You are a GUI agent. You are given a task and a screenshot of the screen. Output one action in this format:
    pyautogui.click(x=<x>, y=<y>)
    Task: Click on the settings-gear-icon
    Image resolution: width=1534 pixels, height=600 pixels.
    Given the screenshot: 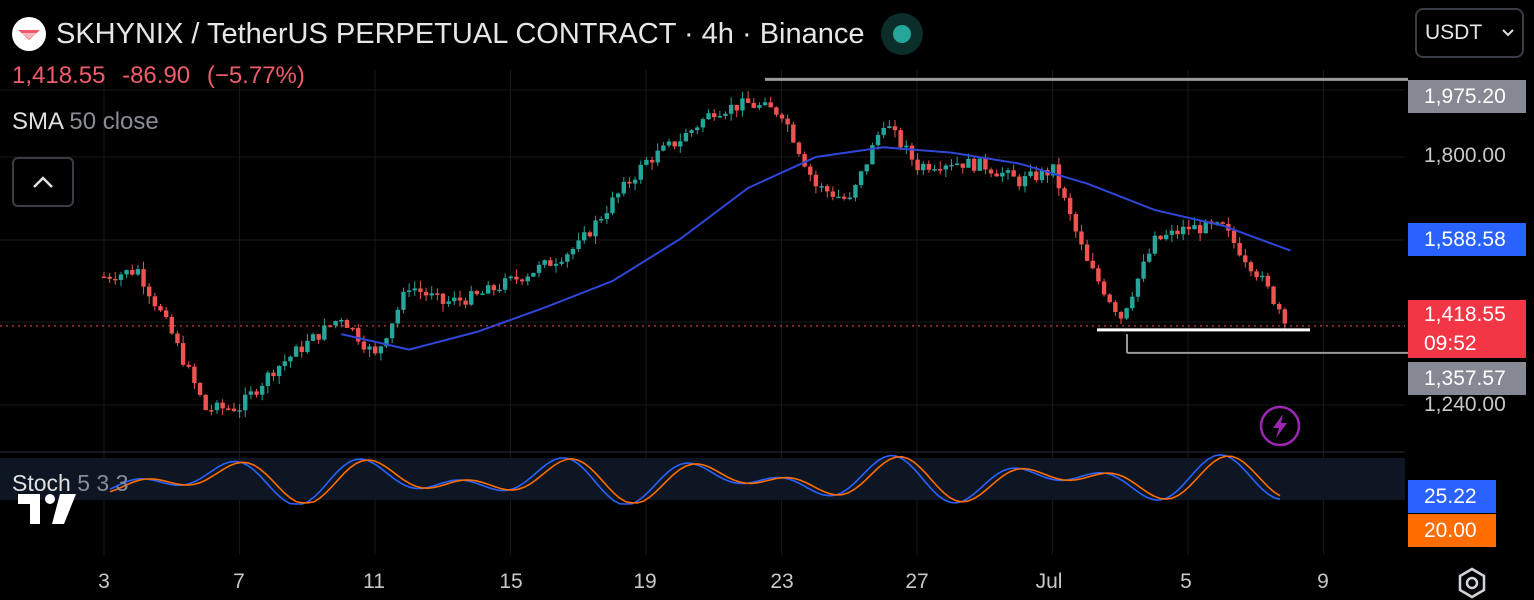 What is the action you would take?
    pyautogui.click(x=1472, y=583)
    